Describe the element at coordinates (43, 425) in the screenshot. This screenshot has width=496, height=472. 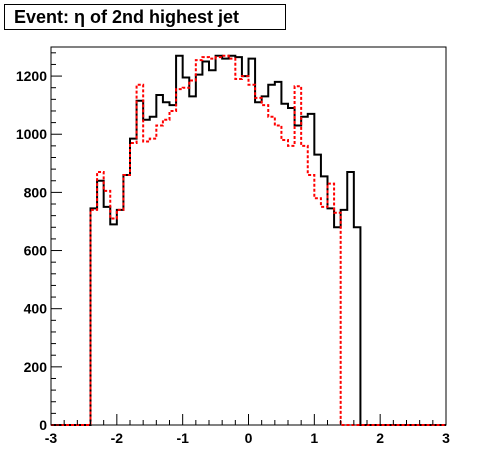
I see `y-tick-label: 0` at that location.